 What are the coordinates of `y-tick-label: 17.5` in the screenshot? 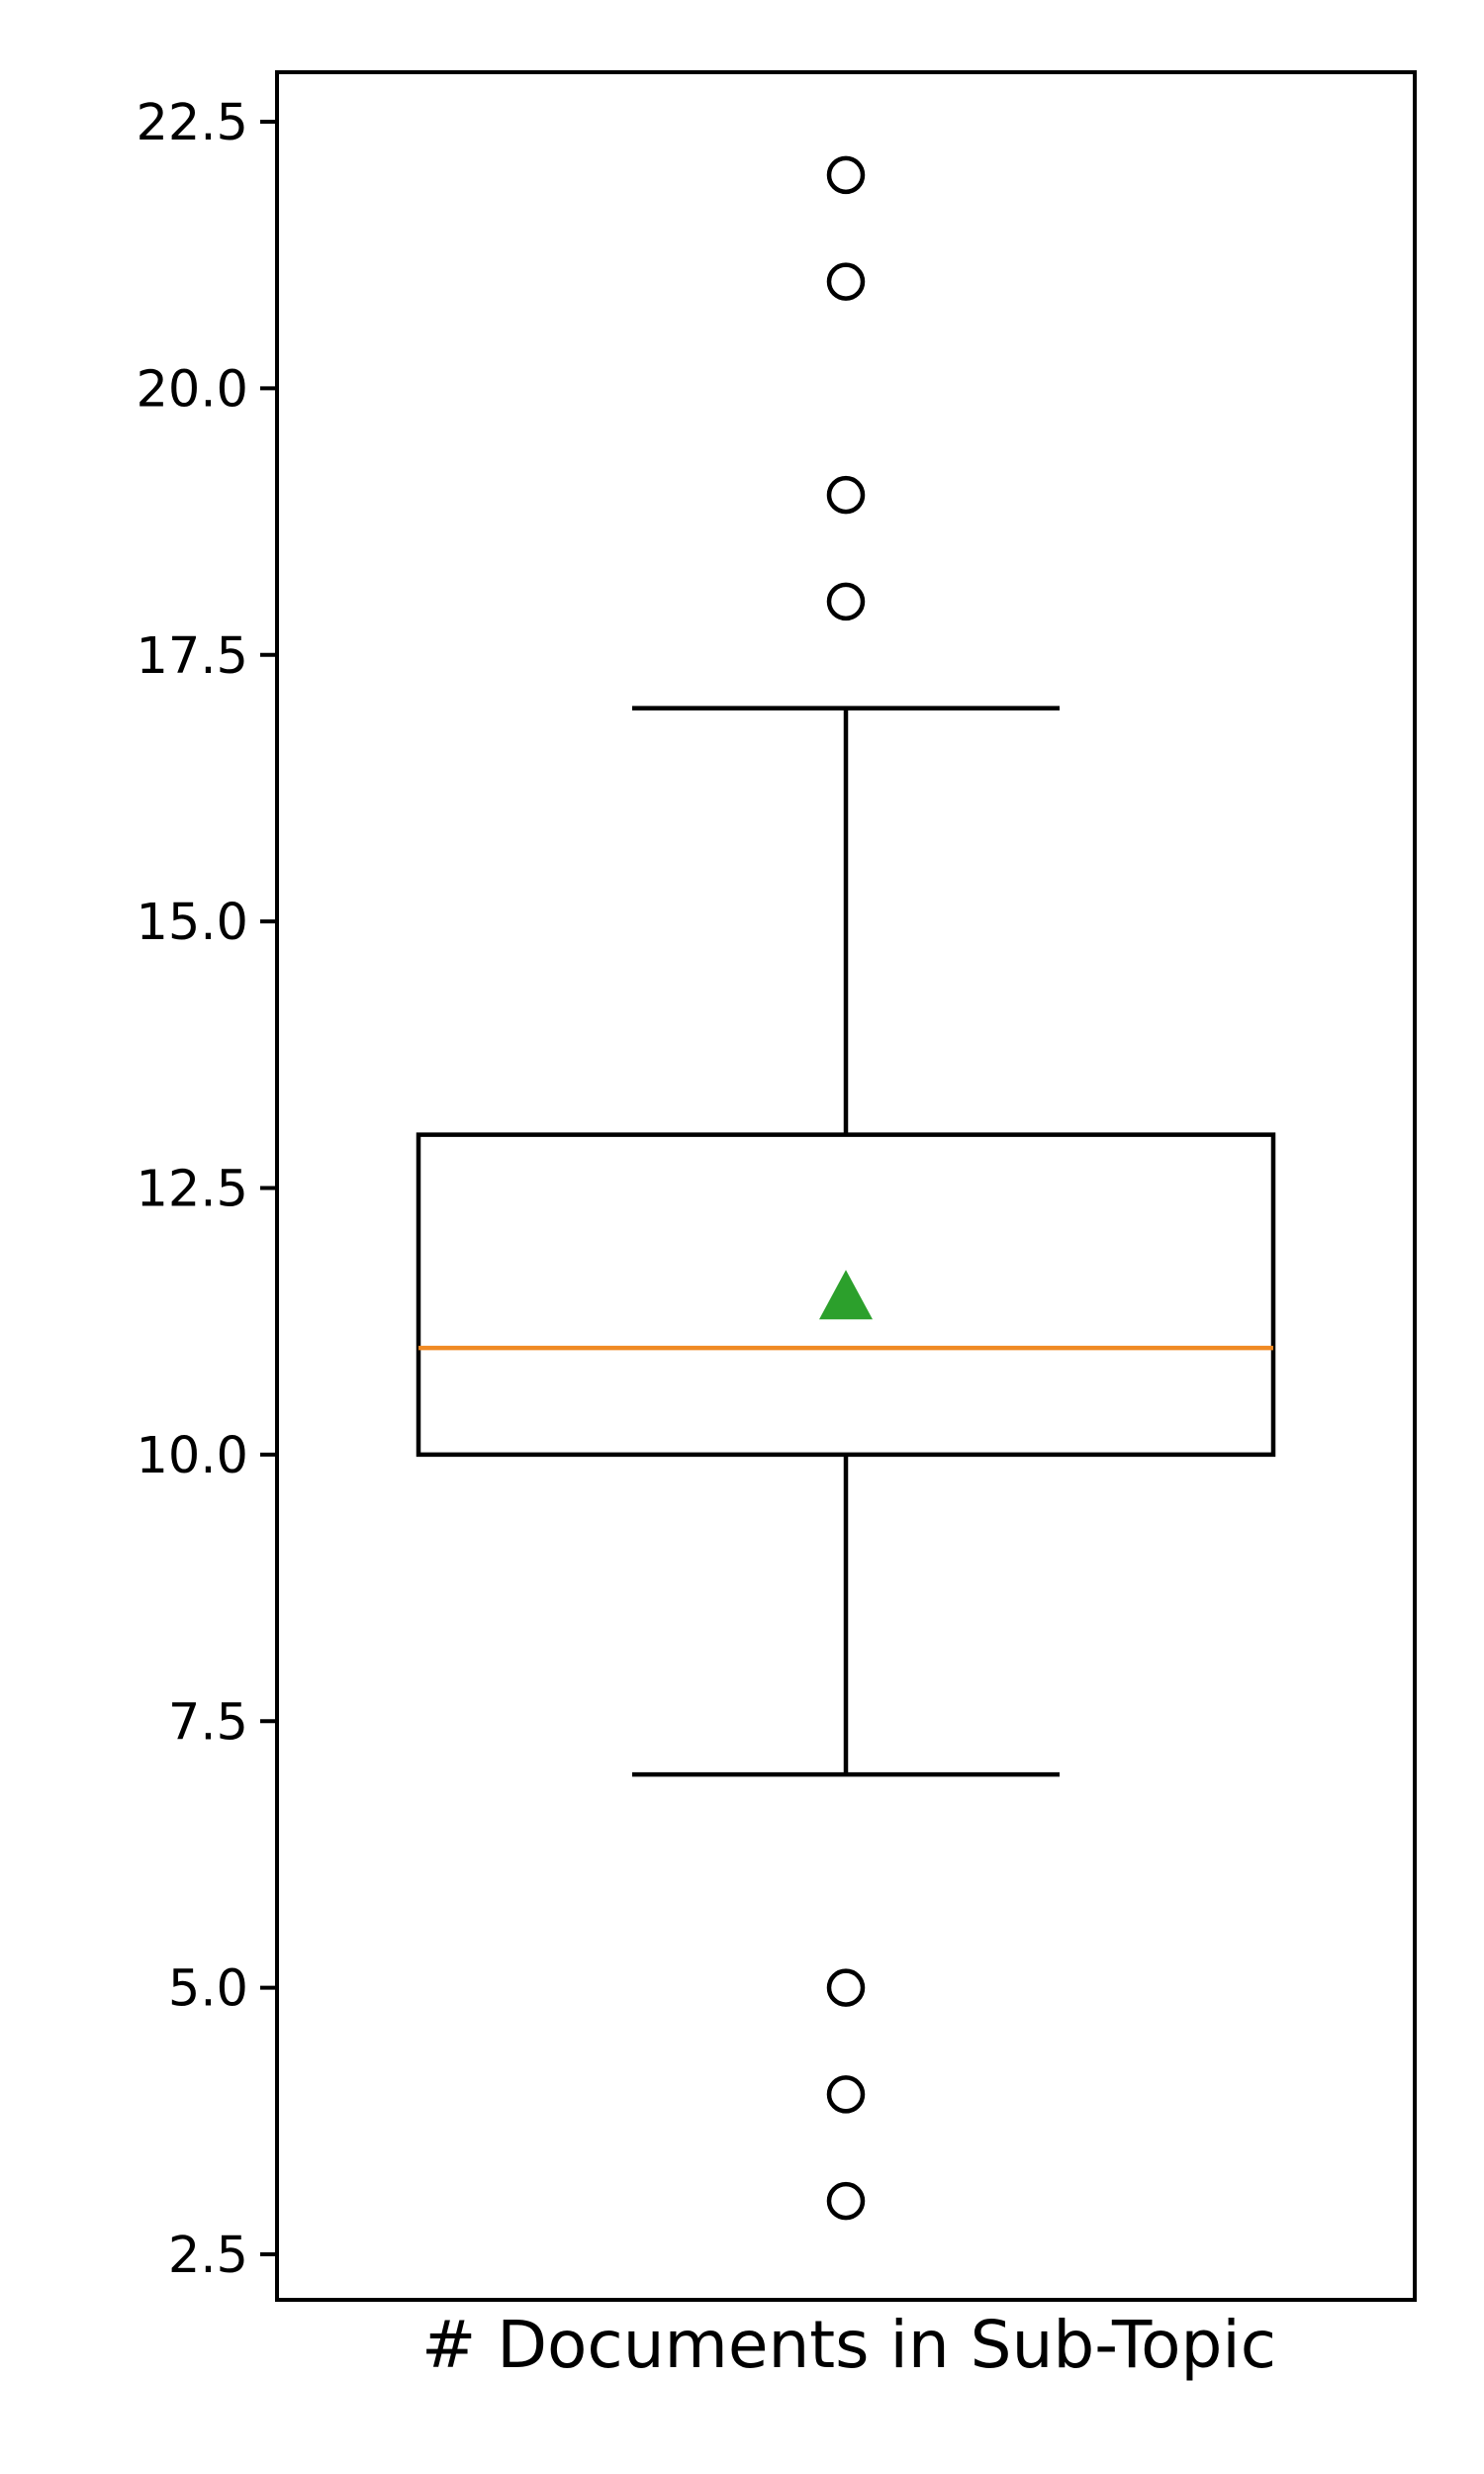 It's located at (192, 657).